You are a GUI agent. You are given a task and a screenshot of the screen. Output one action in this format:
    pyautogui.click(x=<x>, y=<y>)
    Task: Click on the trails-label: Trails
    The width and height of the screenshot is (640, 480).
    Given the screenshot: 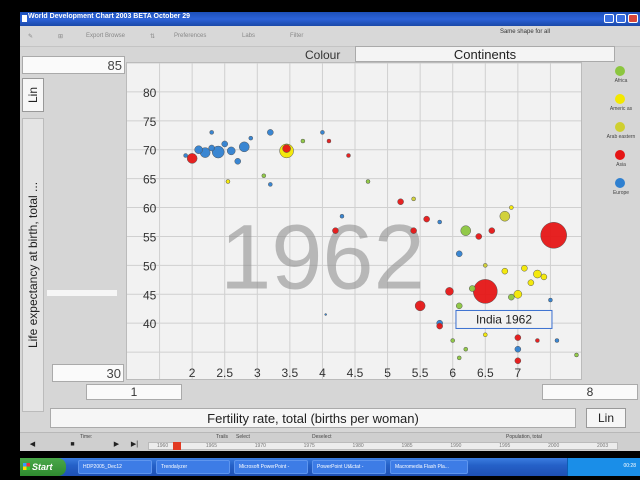 What is the action you would take?
    pyautogui.click(x=222, y=437)
    